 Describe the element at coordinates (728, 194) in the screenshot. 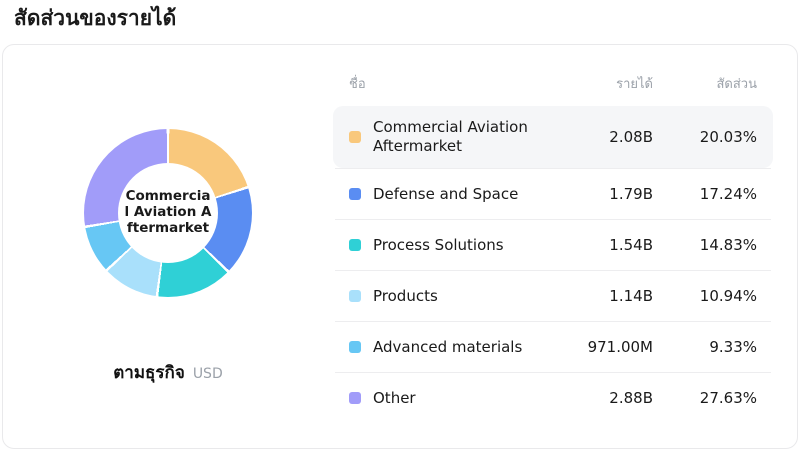

I see `legend-share: 17.24%` at that location.